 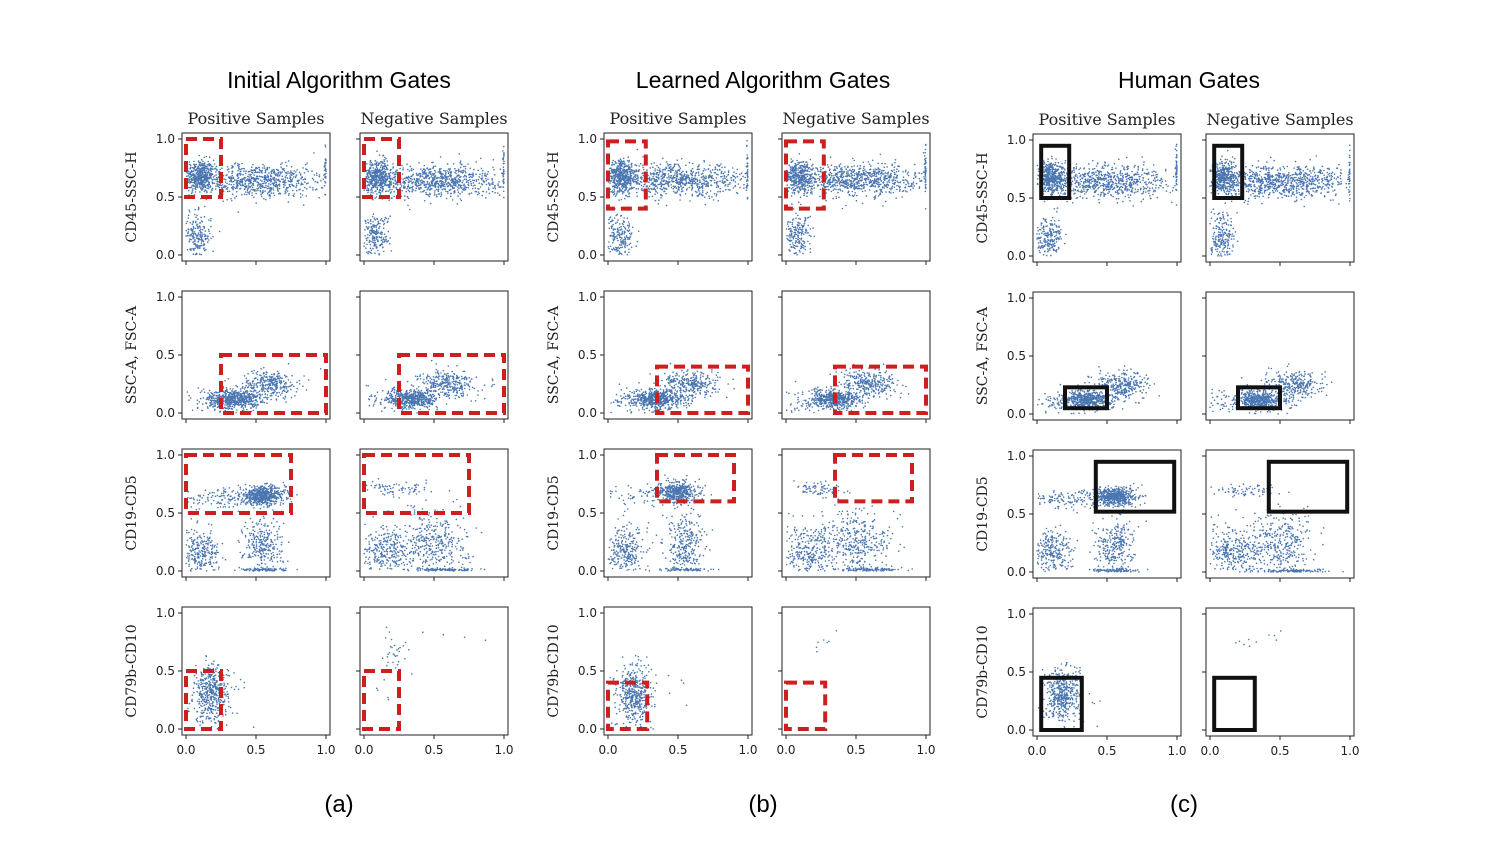 What do you see at coordinates (165, 255) in the screenshot?
I see `y-tick-label: 0.0` at bounding box center [165, 255].